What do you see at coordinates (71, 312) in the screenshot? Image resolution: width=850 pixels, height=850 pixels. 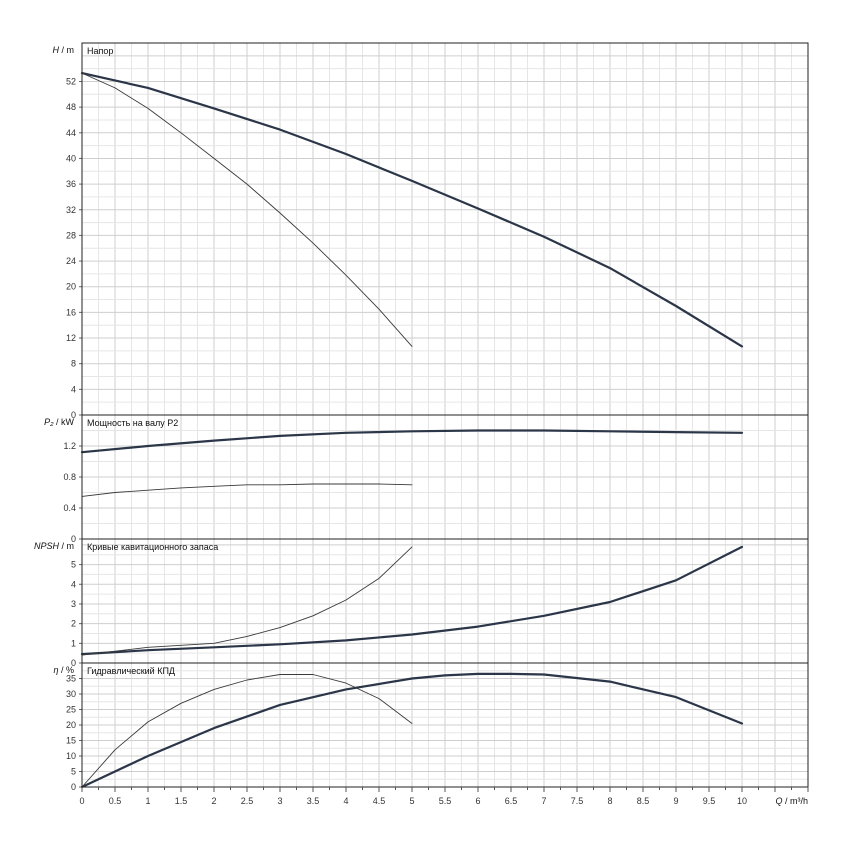 I see `y-tick-label: 16` at bounding box center [71, 312].